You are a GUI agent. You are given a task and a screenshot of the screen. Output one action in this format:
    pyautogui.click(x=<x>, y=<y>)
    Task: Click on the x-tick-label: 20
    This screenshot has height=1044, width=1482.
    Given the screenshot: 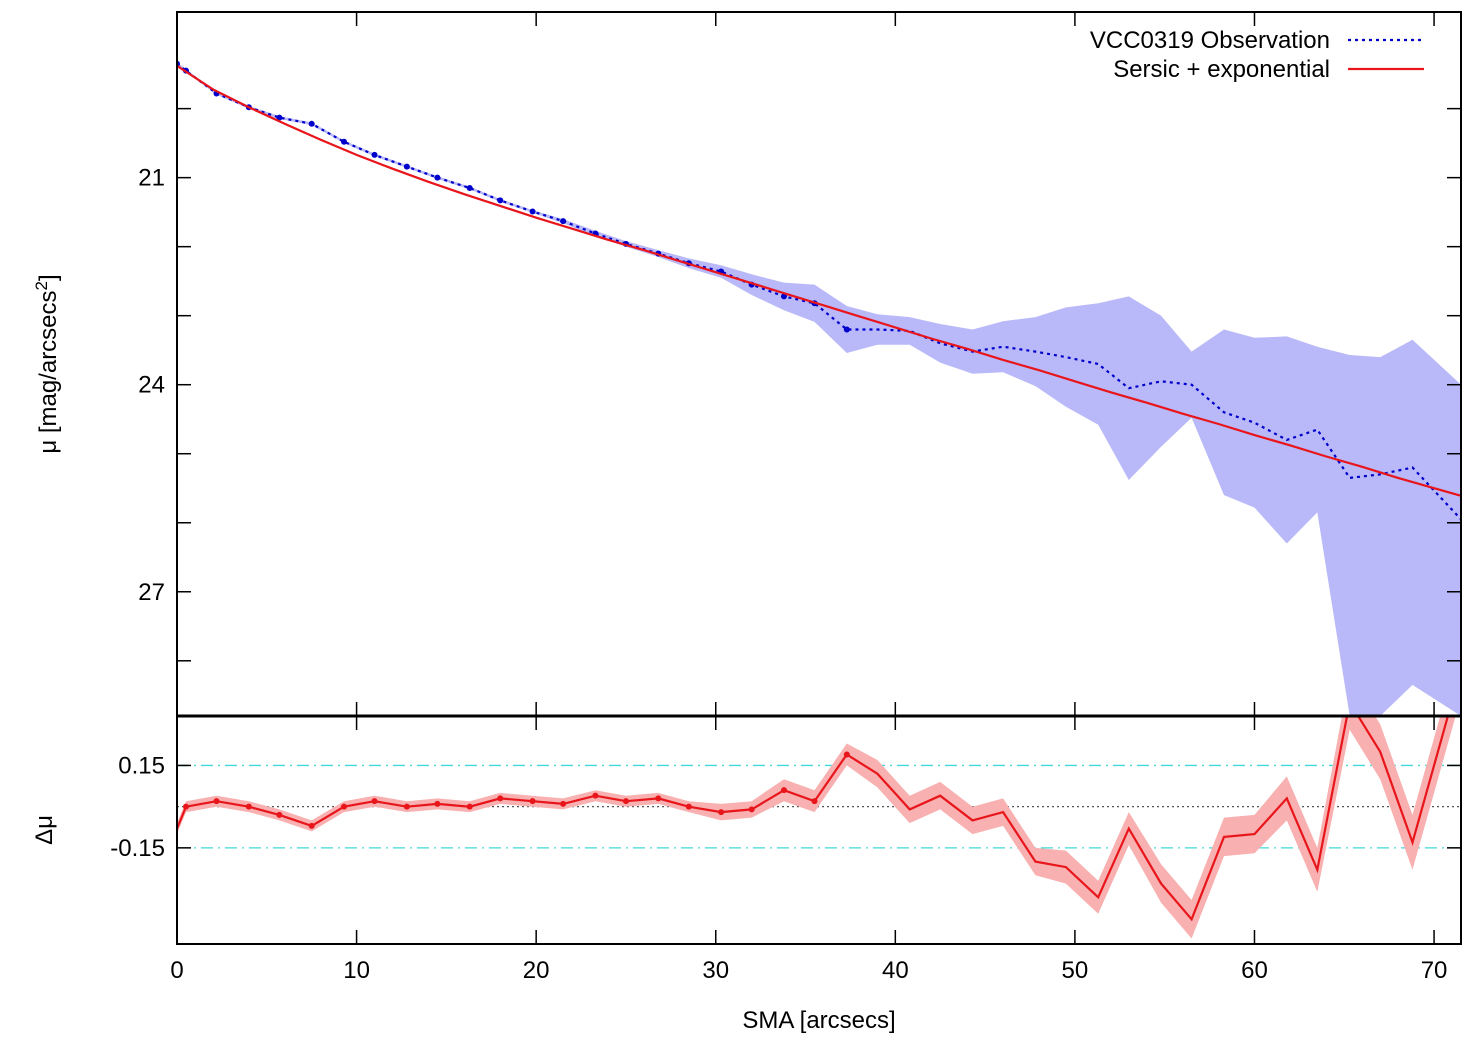 What is the action you would take?
    pyautogui.click(x=536, y=970)
    